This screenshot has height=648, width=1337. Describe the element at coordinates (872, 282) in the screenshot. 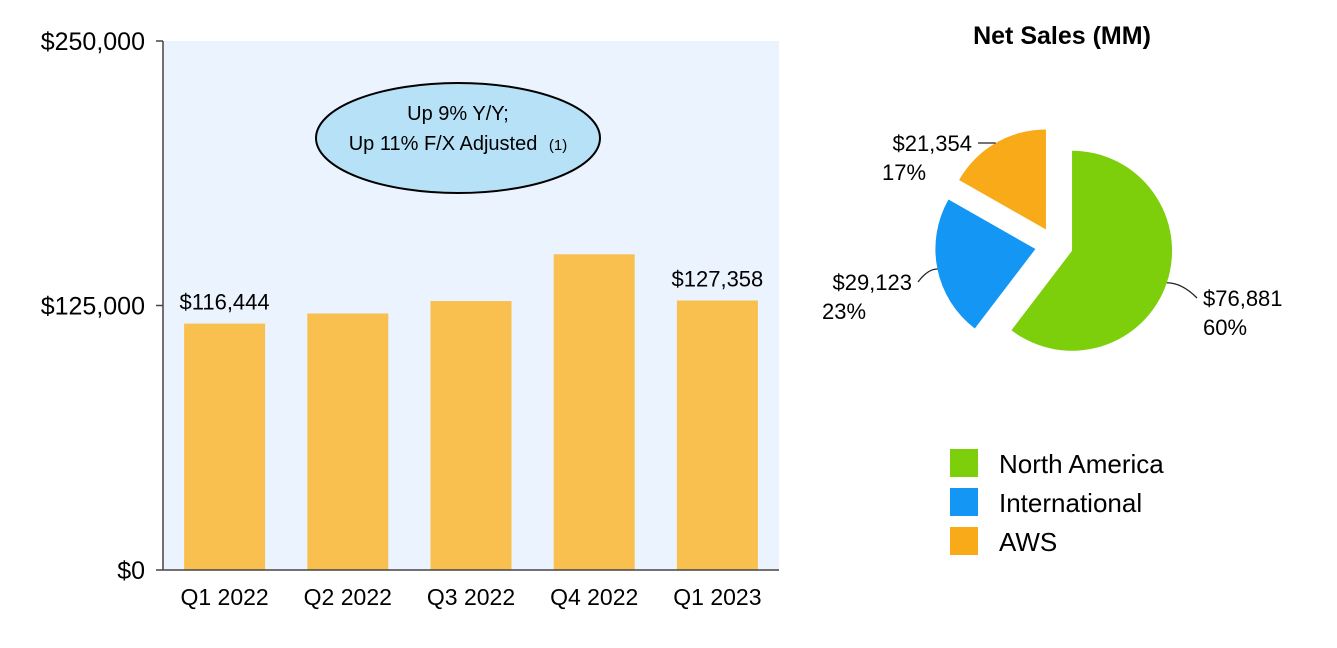

I see `pie-value-label: $29,123` at that location.